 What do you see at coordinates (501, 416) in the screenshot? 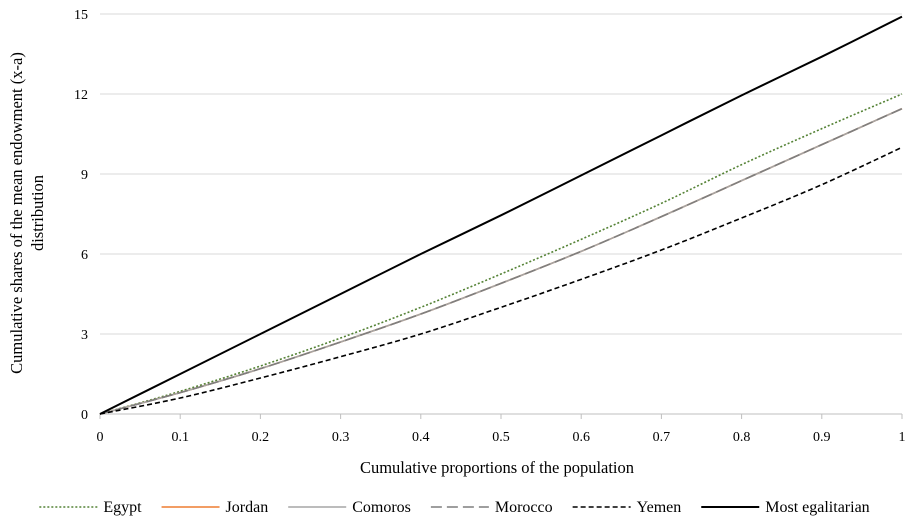
I see `axes` at bounding box center [501, 416].